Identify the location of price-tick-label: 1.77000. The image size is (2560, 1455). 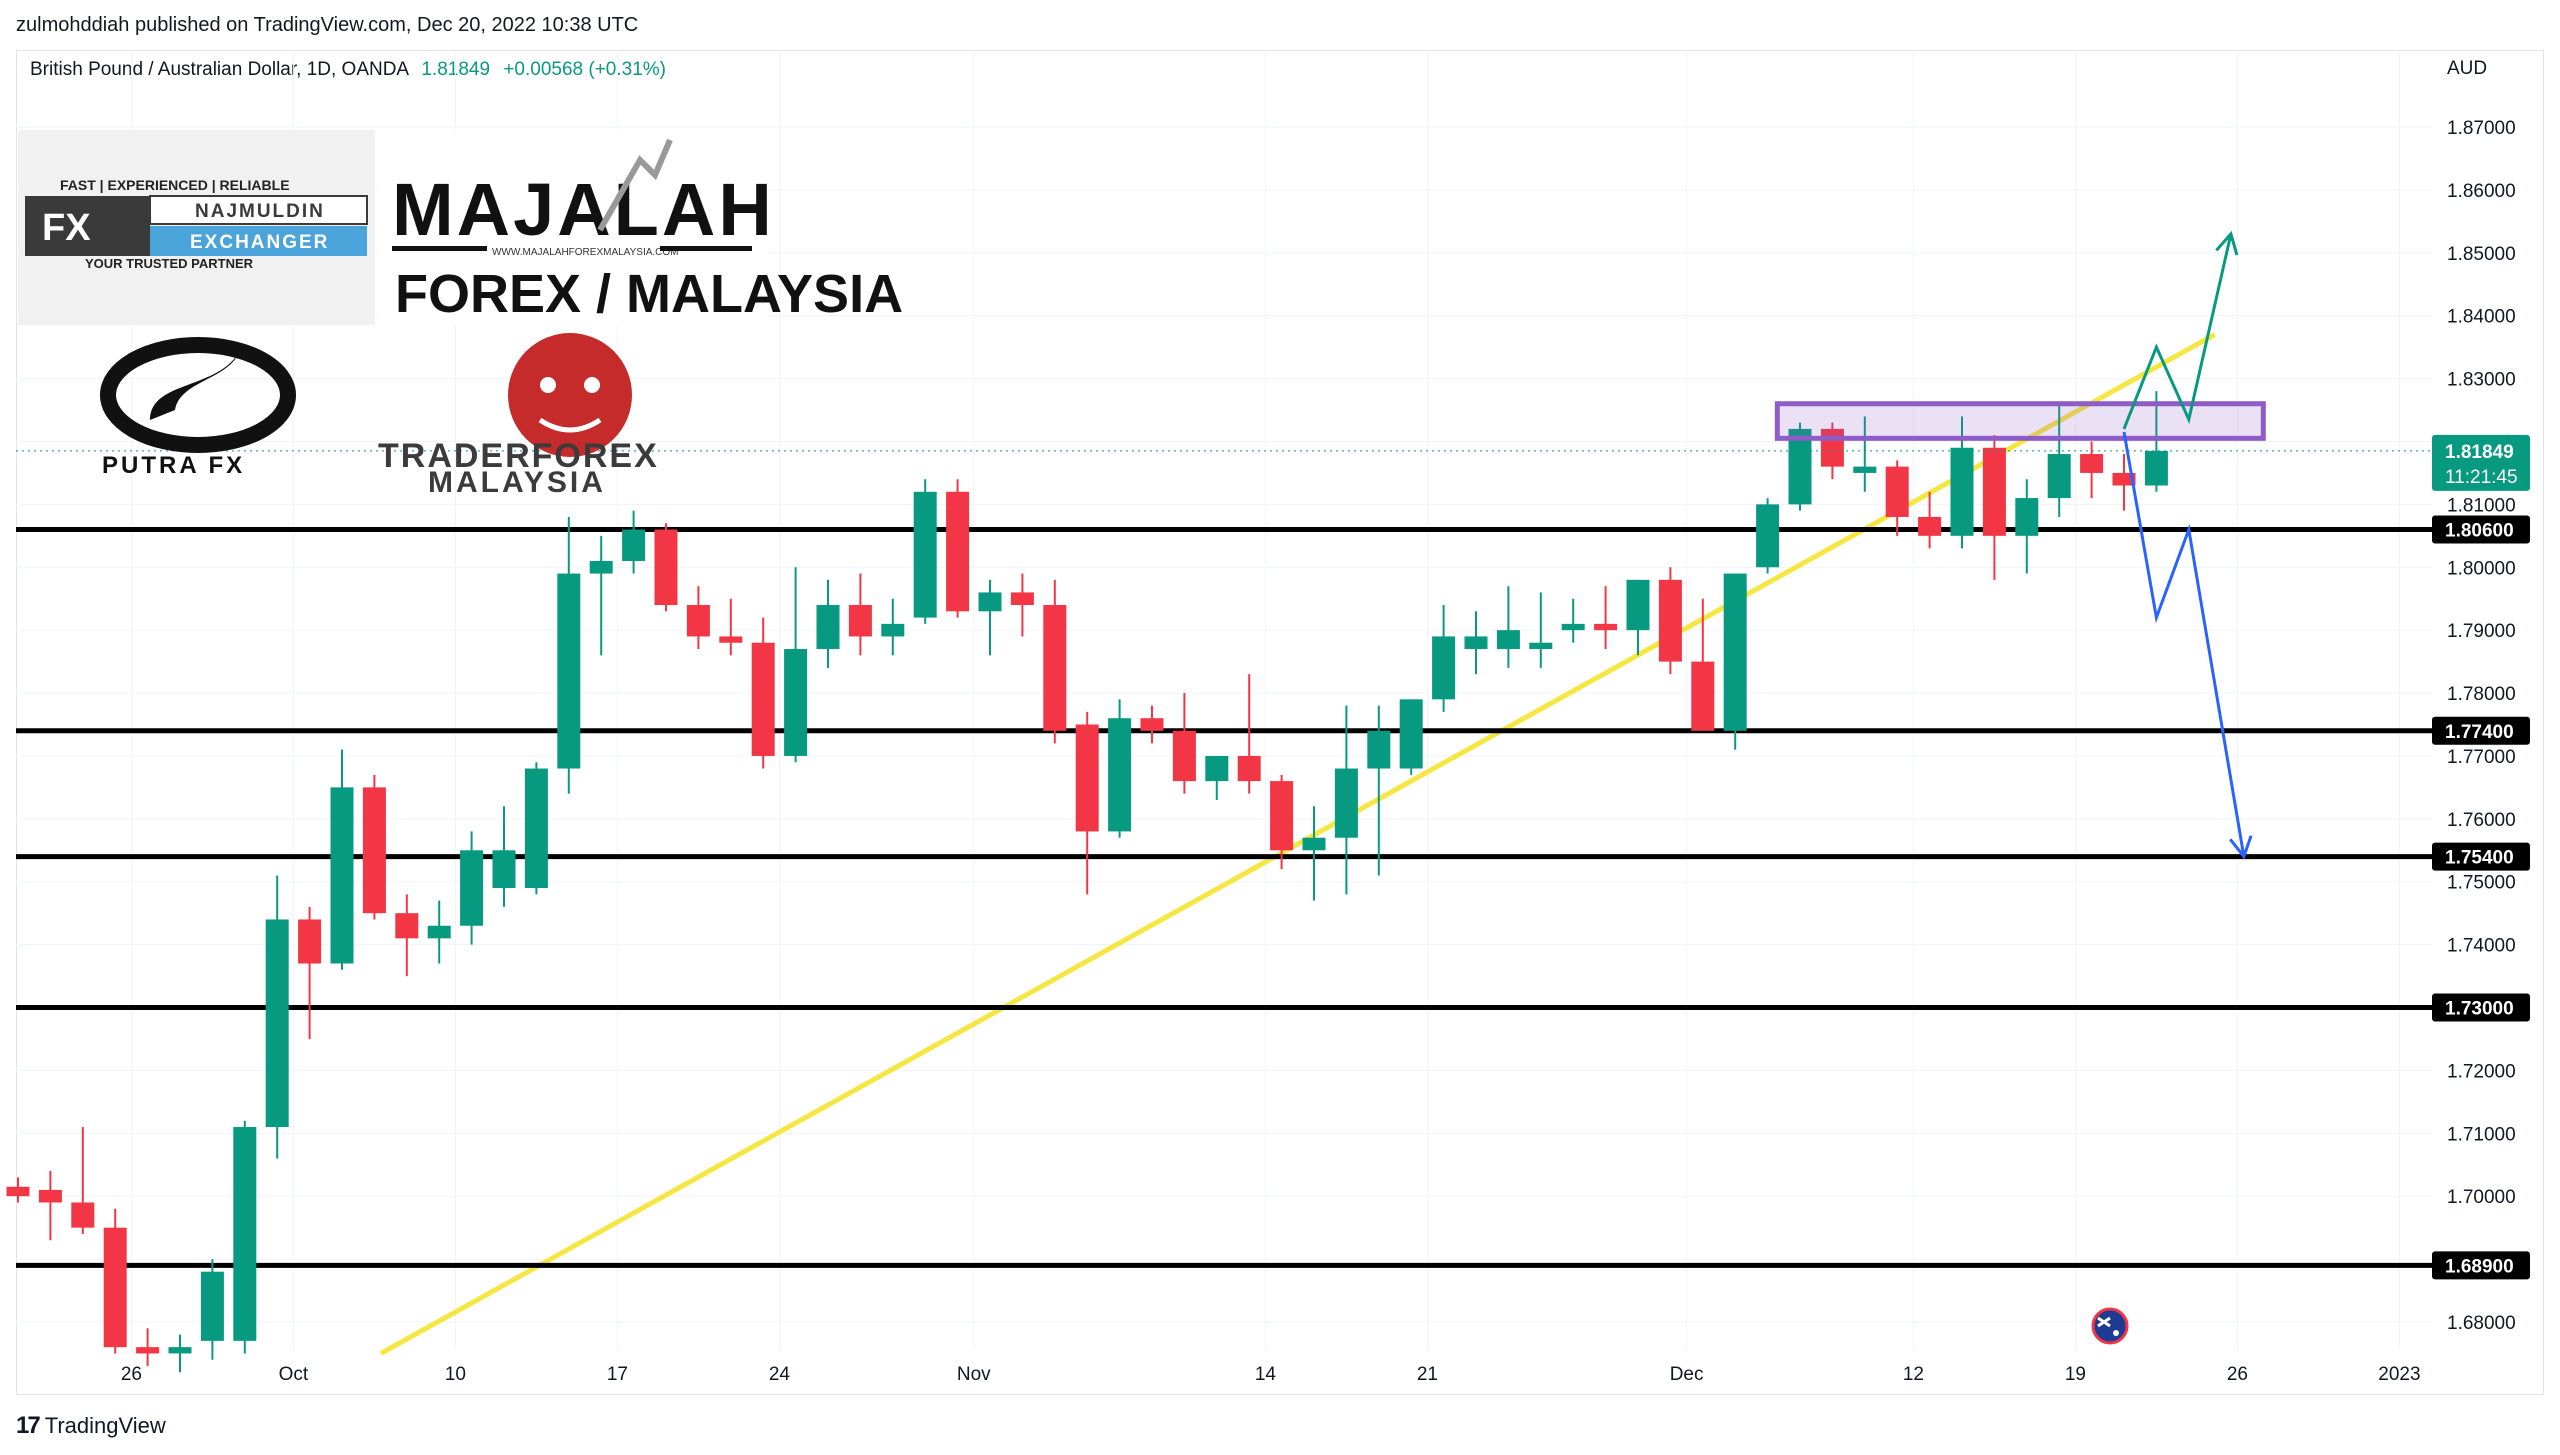
(2481, 757).